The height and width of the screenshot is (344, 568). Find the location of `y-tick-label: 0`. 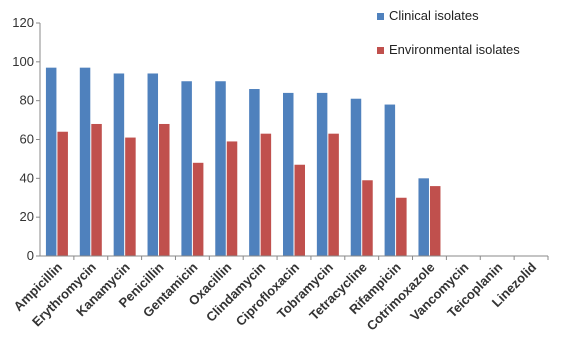

y-tick-label: 0 is located at coordinates (30, 255).